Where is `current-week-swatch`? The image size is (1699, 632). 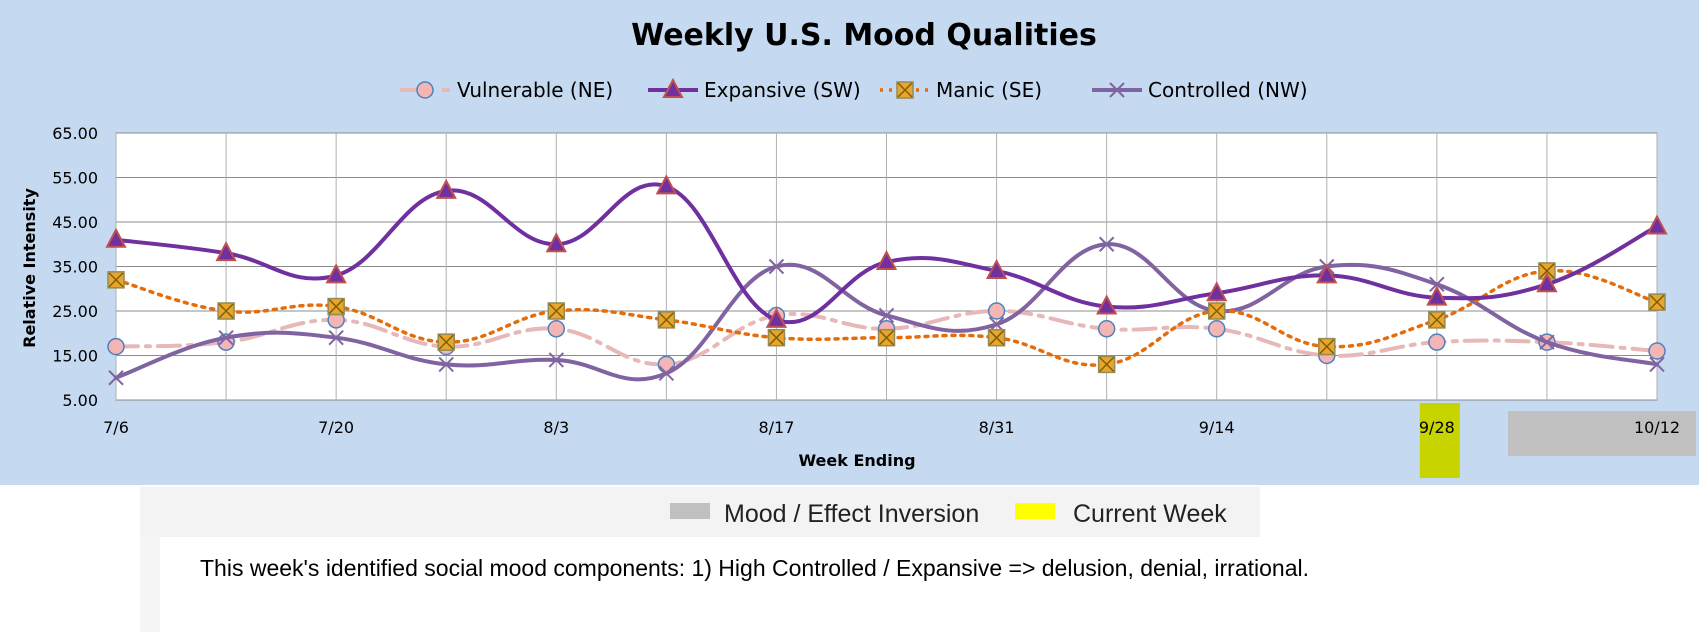 current-week-swatch is located at coordinates (1035, 511).